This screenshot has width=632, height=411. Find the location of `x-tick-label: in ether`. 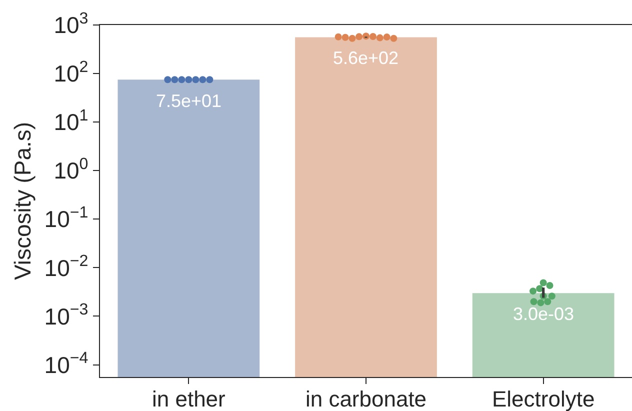

x-tick-label: in ether is located at coordinates (189, 398).